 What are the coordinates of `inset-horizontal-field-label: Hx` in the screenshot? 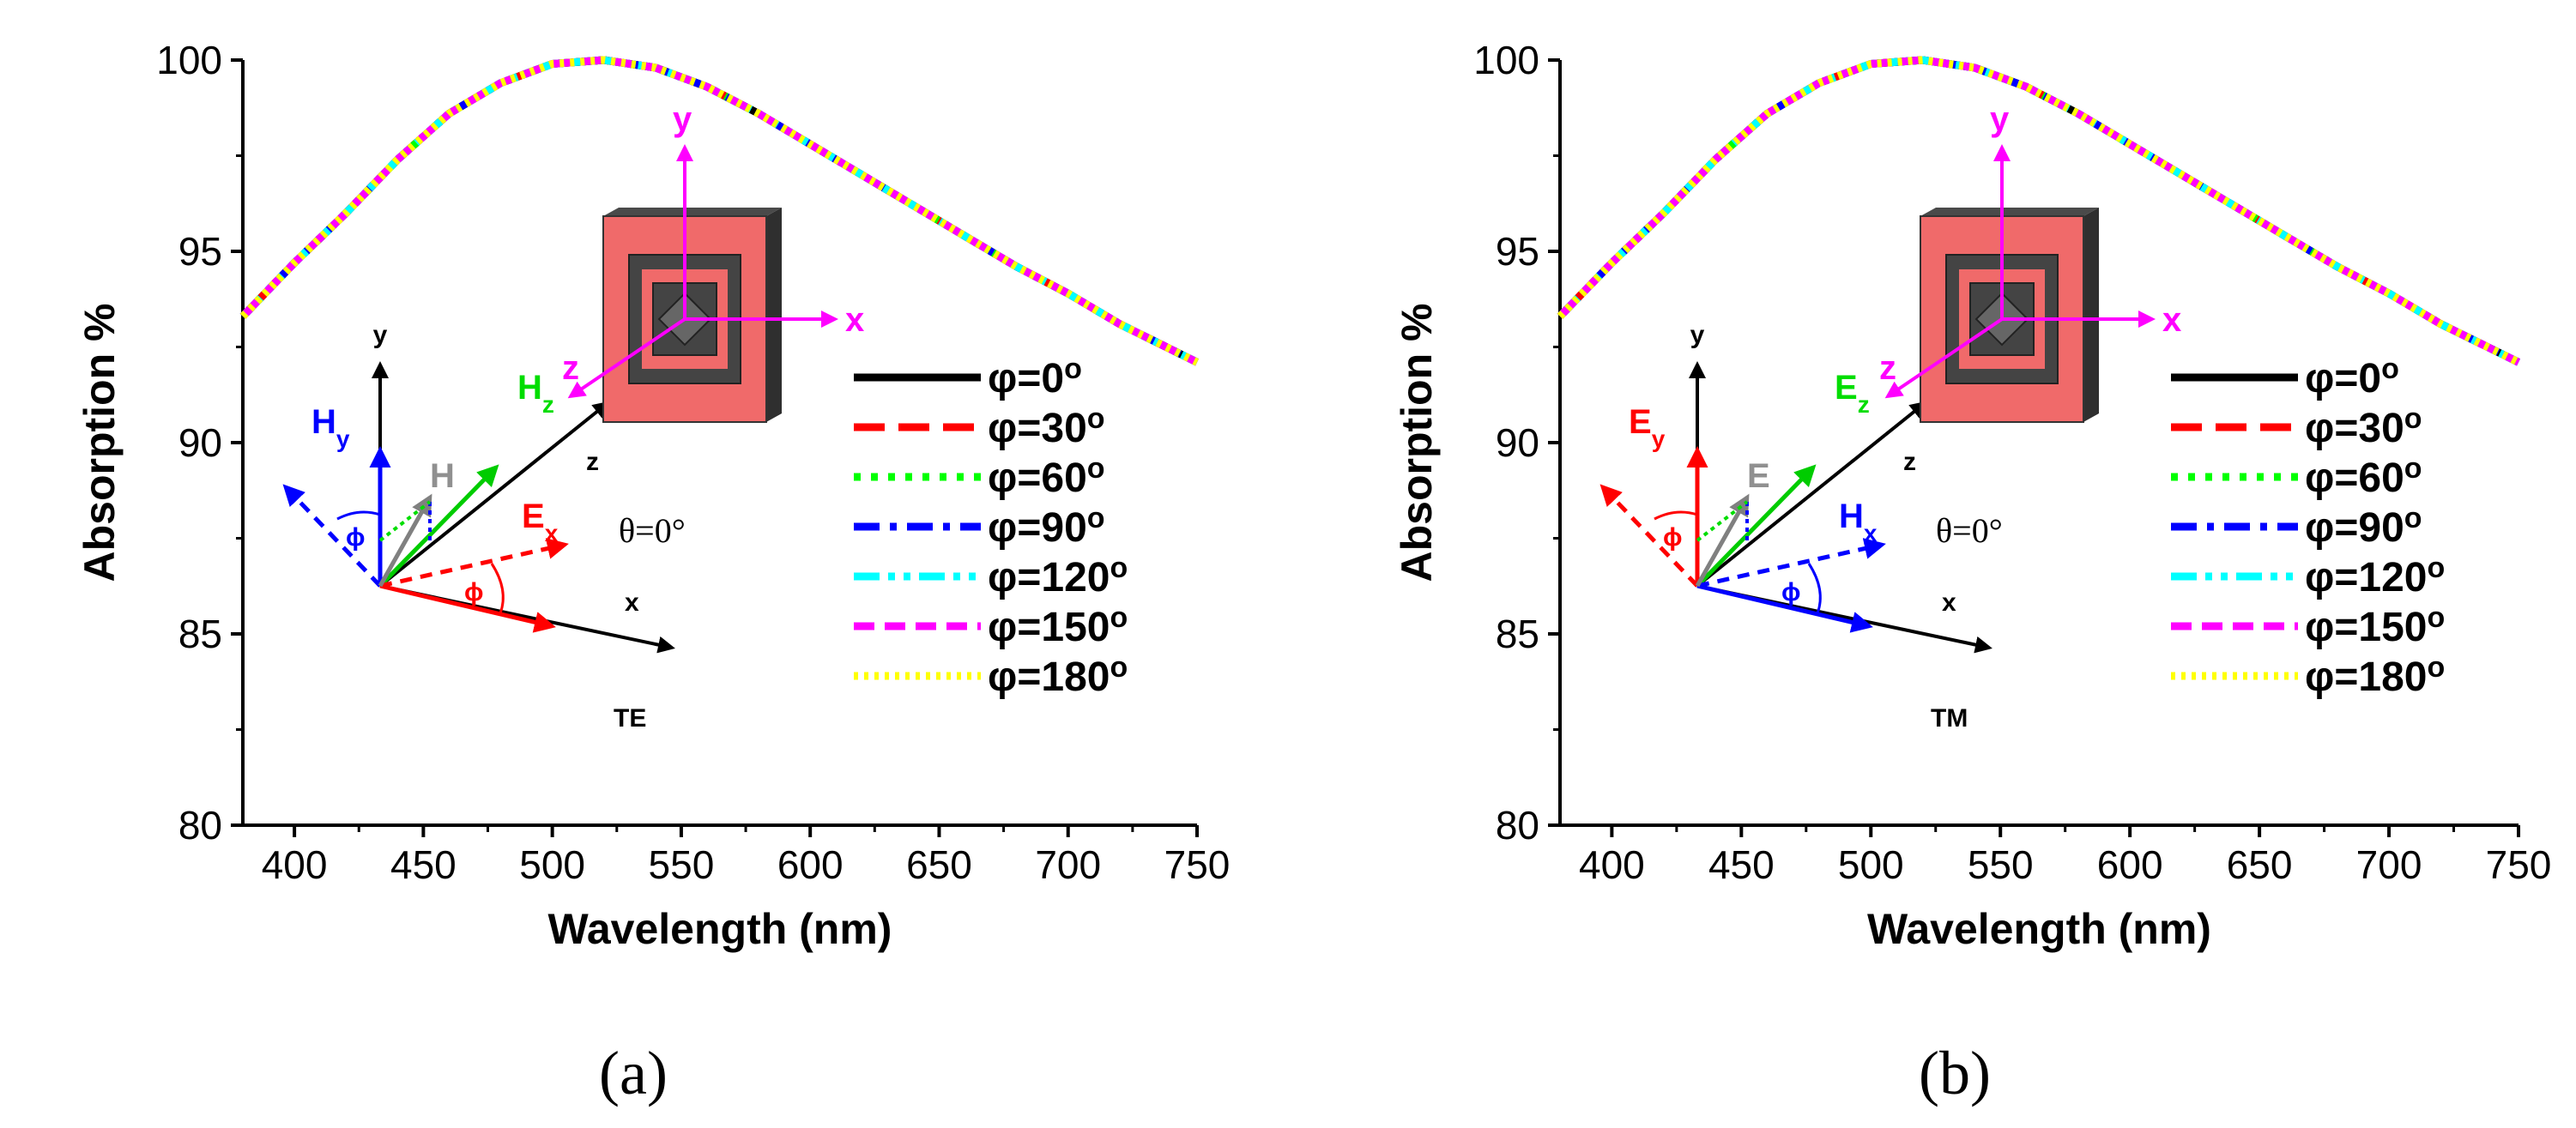 It's located at (1858, 522).